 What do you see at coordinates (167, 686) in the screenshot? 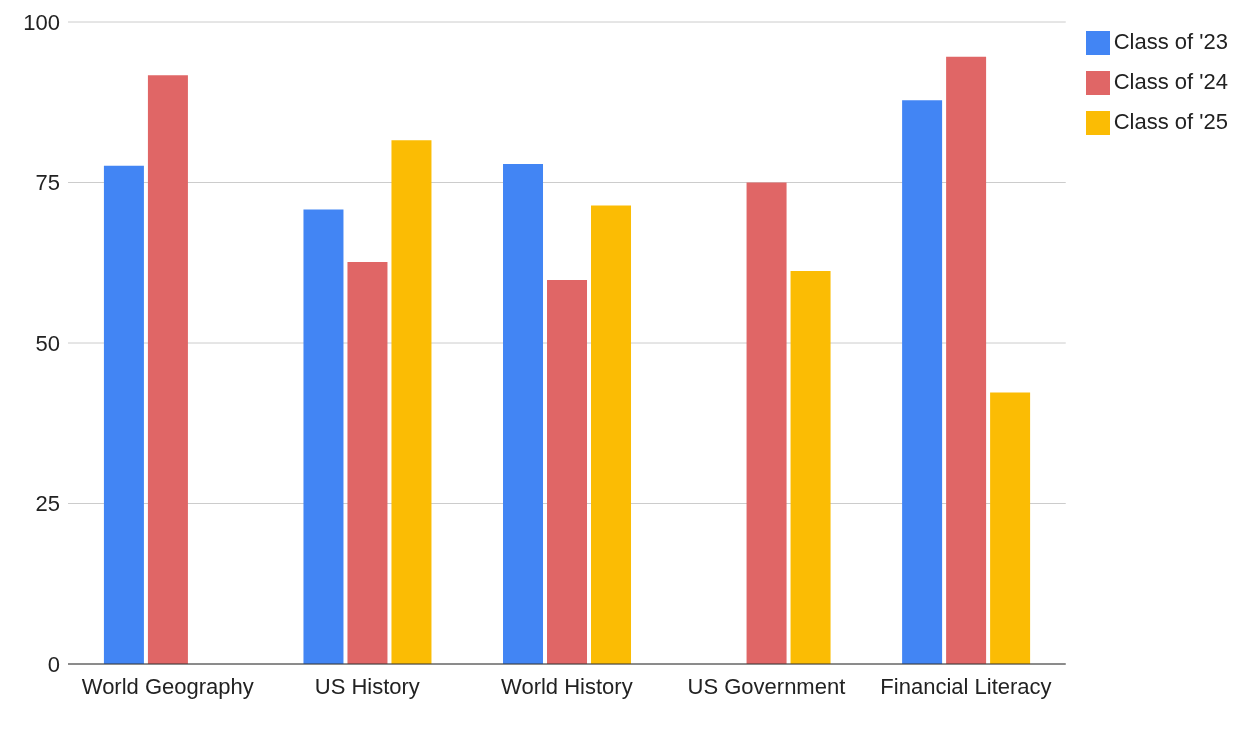
I see `x-tick-label: World Geography` at bounding box center [167, 686].